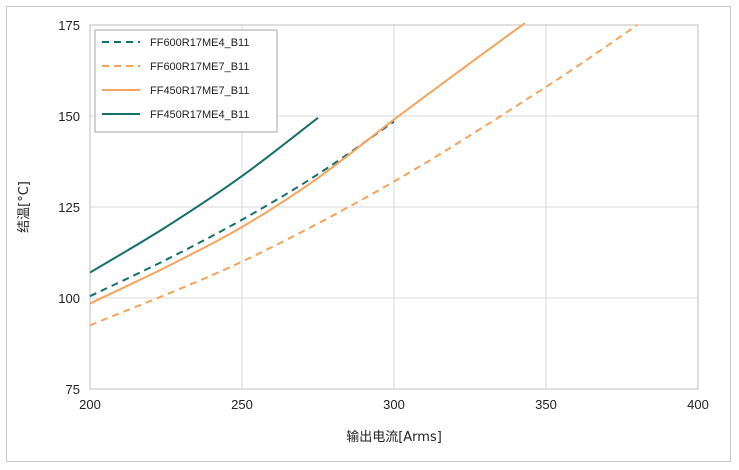  I want to click on y-tick-label: 175, so click(69, 25).